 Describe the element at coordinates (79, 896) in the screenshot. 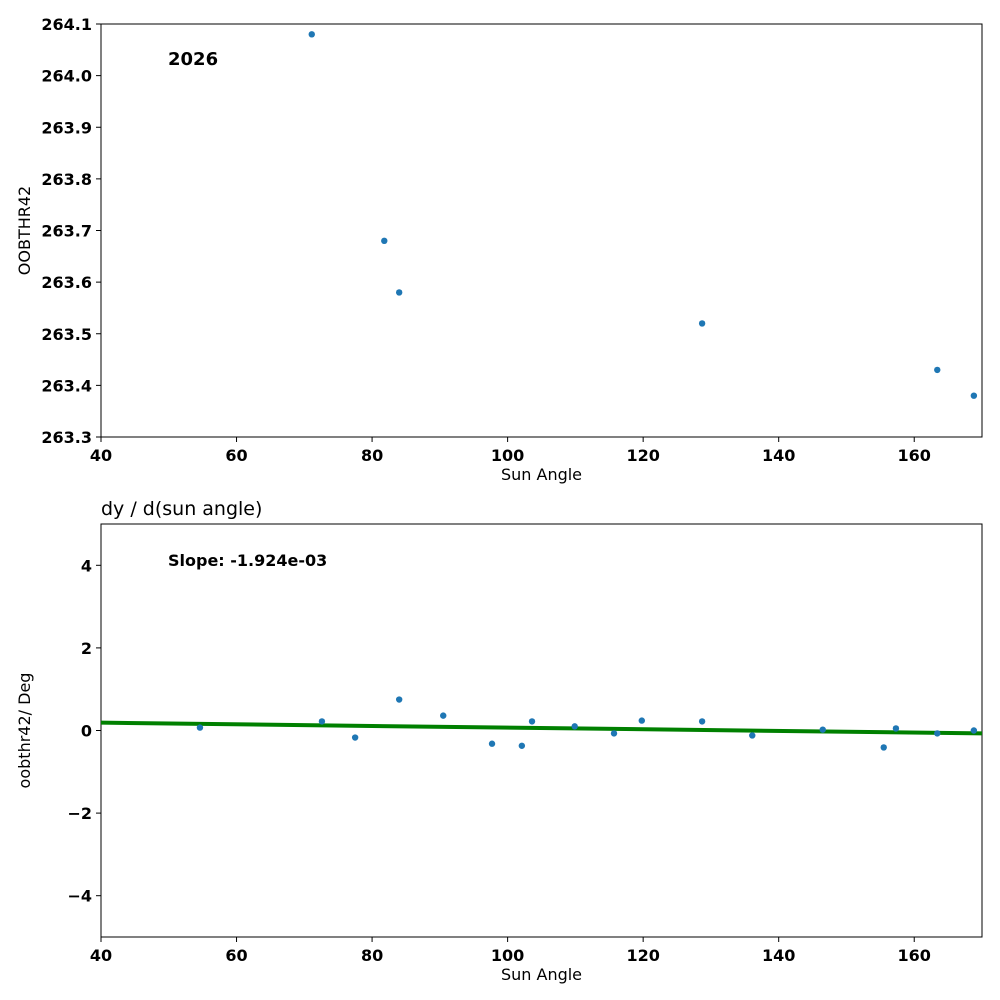

I see `y-tick-label: −4` at that location.